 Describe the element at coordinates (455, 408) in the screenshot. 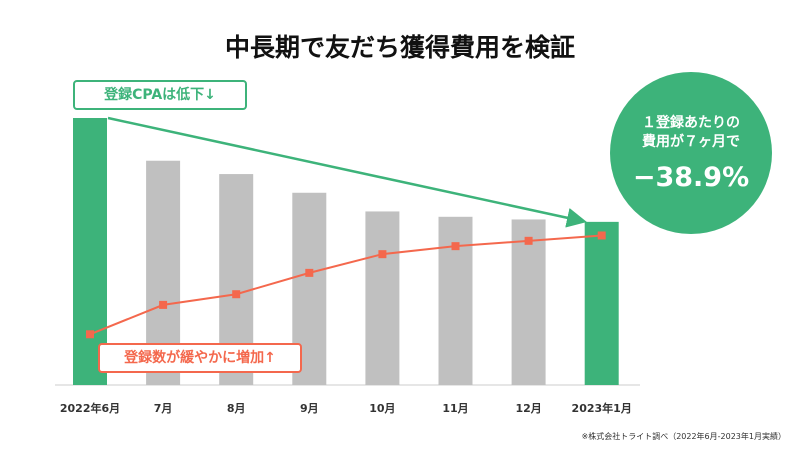

I see `x-tick-label: 11月` at that location.